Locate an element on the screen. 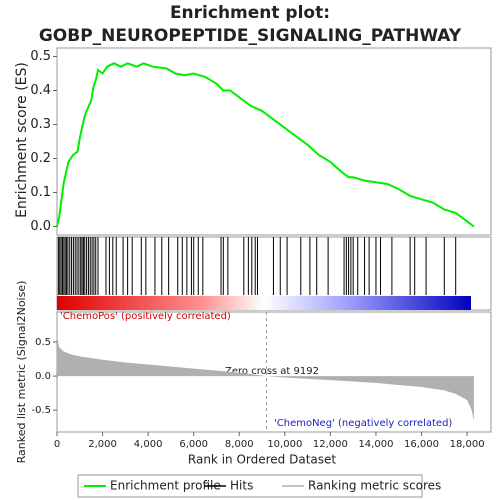  y-tick-label: 0.4 is located at coordinates (40, 90).